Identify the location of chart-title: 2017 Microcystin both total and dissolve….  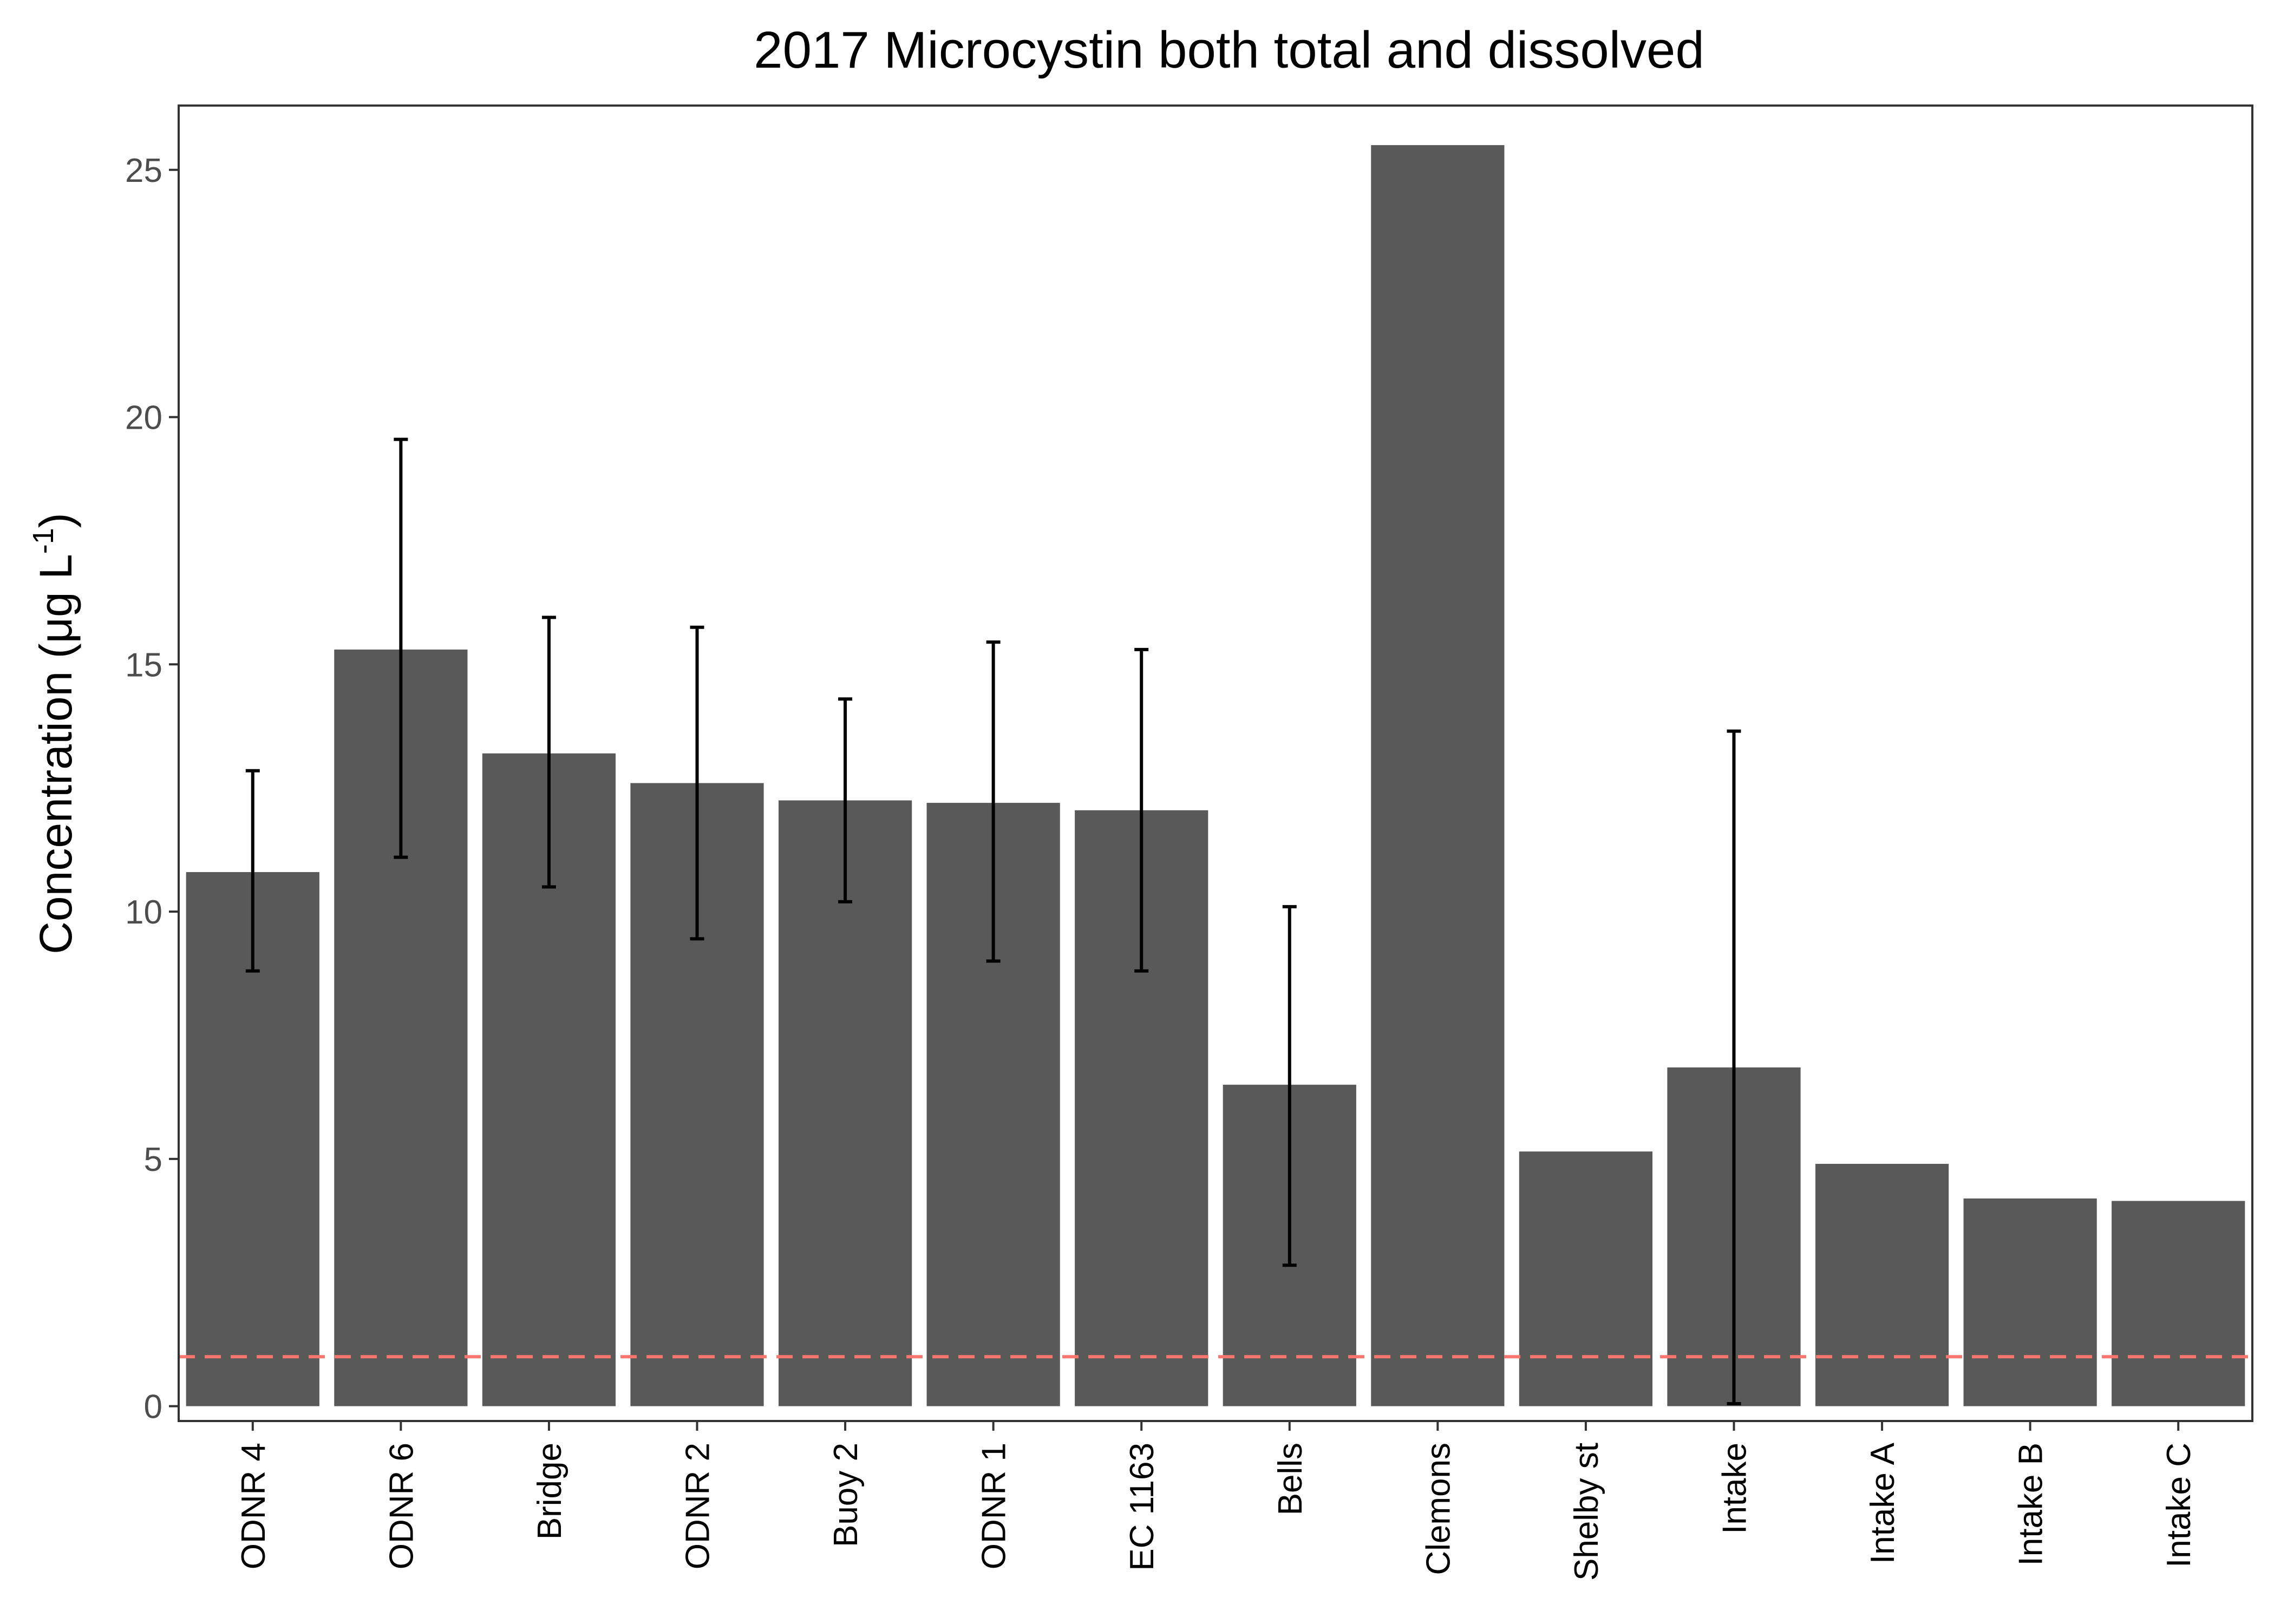
(1229, 50).